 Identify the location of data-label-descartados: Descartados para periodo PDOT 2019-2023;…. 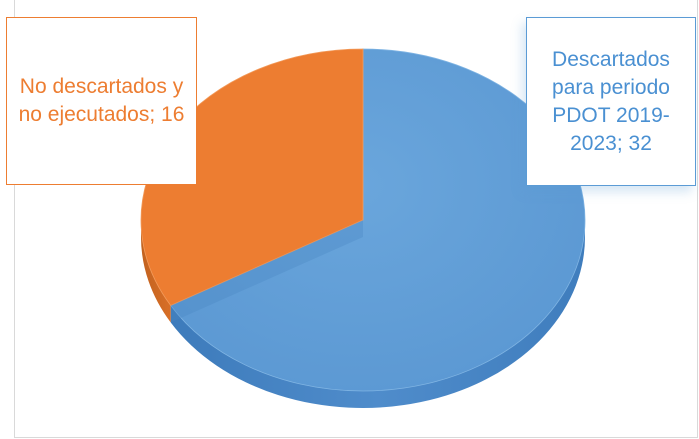
(611, 101).